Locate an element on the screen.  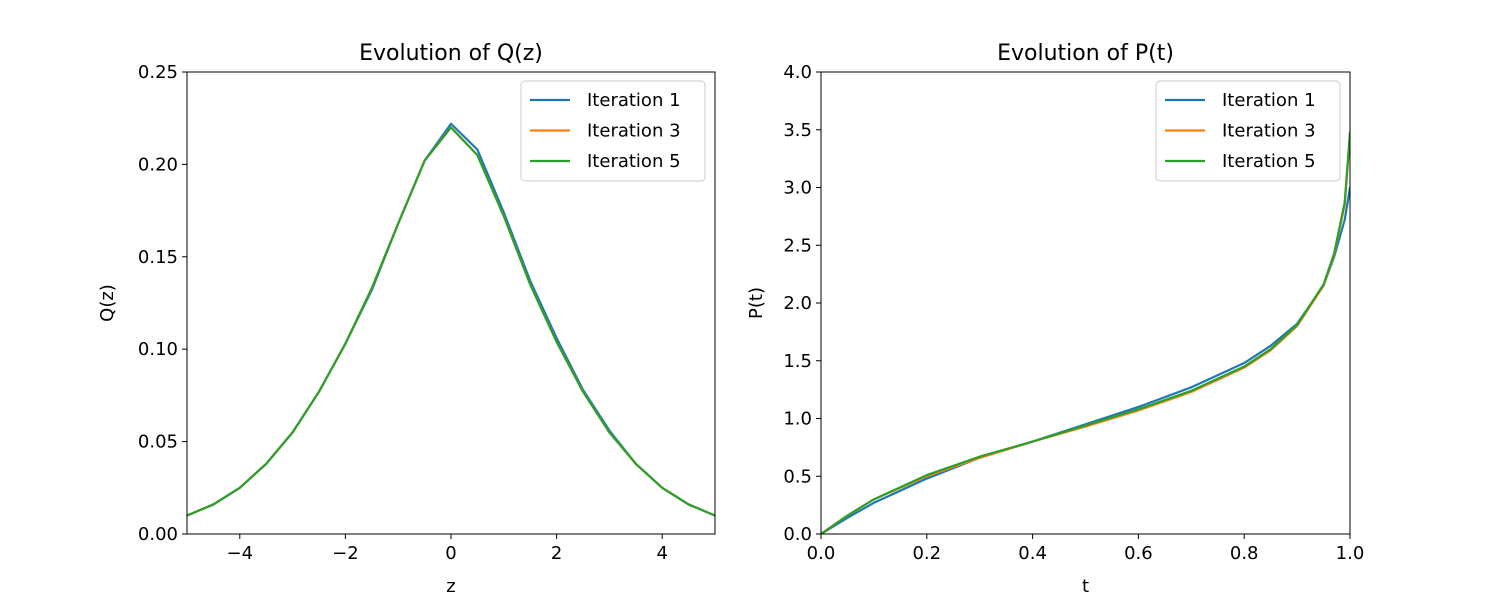
x-tick-label: 2 is located at coordinates (556, 553).